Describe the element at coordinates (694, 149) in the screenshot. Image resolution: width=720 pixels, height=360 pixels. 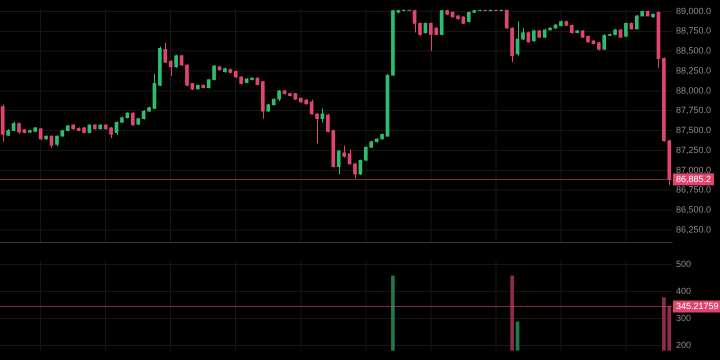
I see `y-tick-label: 87,250.0` at that location.